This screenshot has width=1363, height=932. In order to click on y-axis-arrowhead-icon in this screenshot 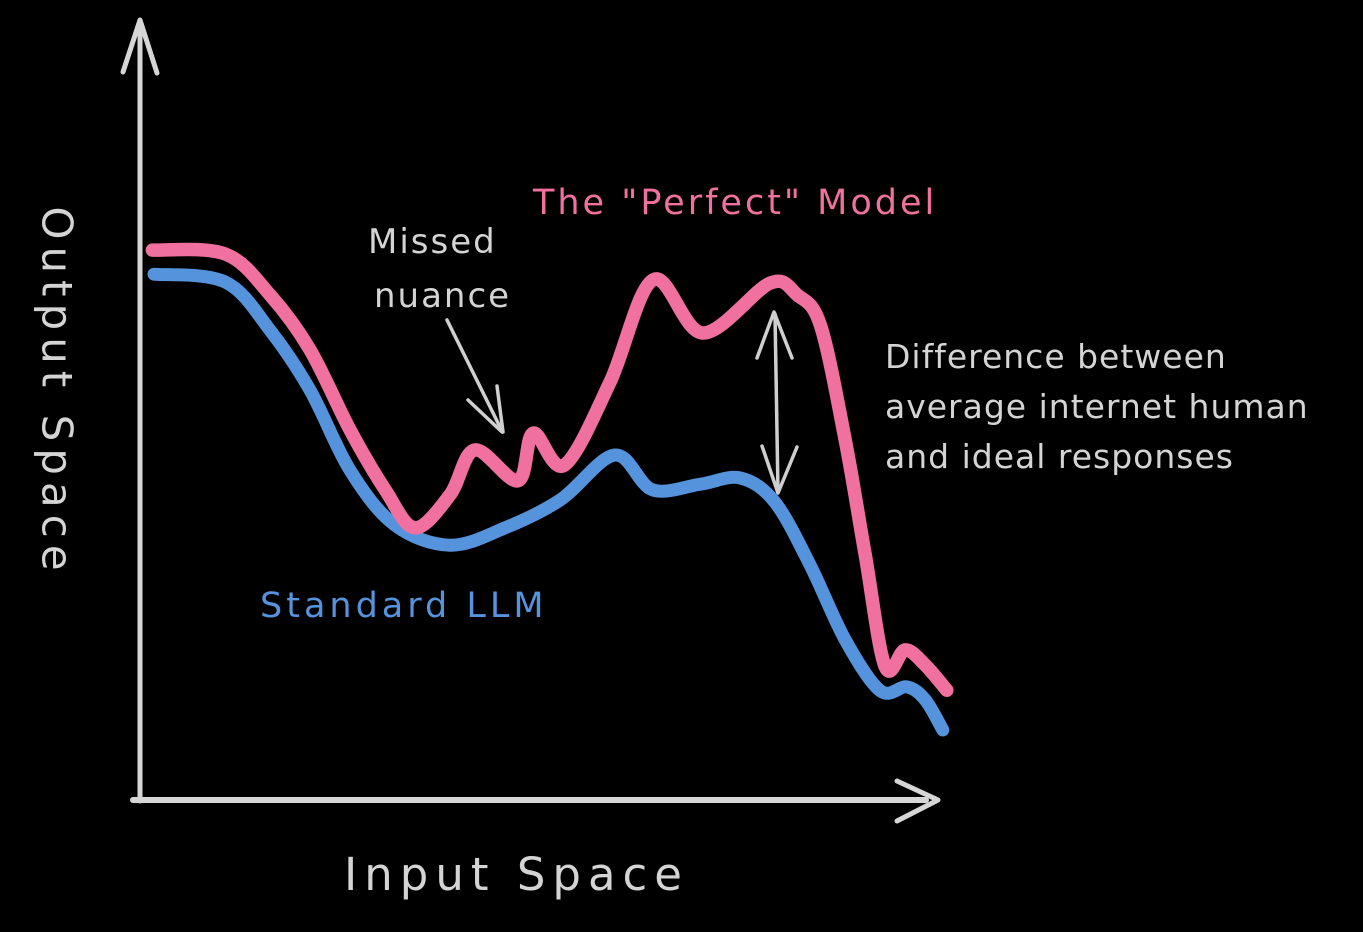, I will do `click(140, 46)`.